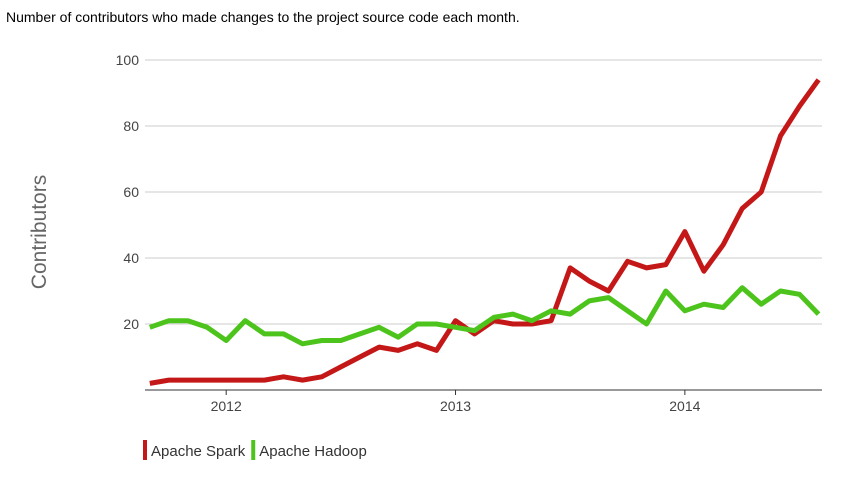 This screenshot has width=849, height=480. Describe the element at coordinates (39, 232) in the screenshot. I see `y-axis-label: Contributors` at that location.